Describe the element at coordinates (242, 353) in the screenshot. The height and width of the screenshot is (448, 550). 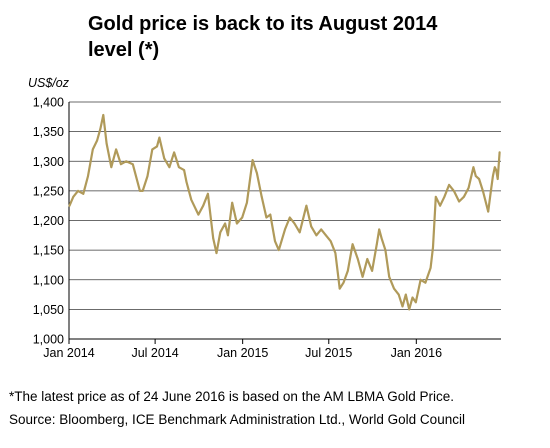
I see `x-tick-label: Jan 2015` at that location.